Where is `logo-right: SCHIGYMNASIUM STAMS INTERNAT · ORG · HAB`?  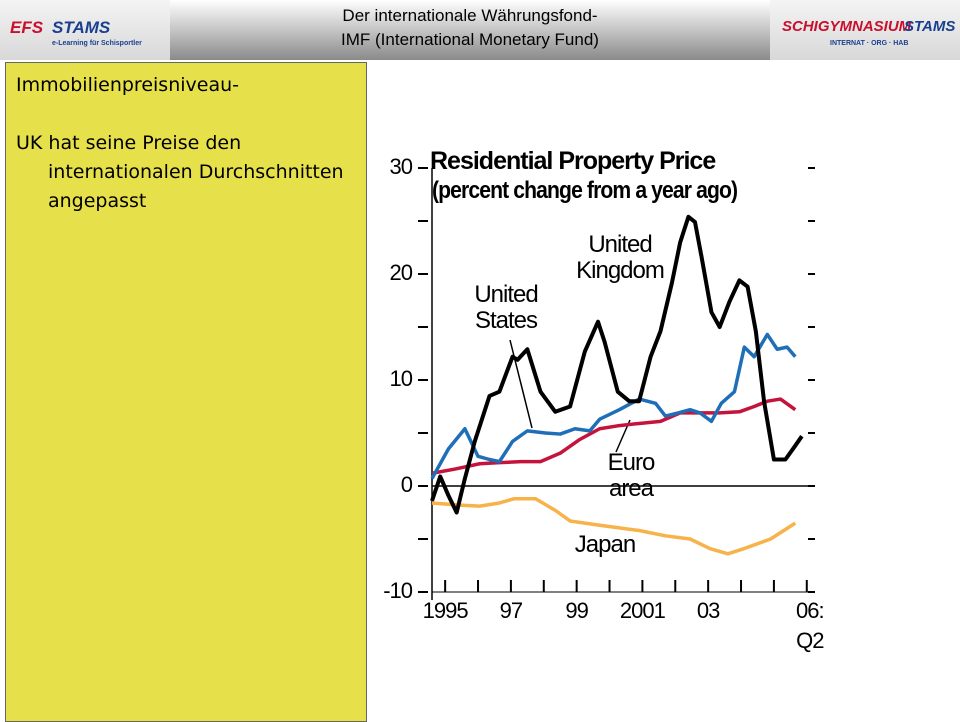
logo-right: SCHIGYMNASIUM STAMS INTERNAT · ORG · HAB is located at coordinates (865, 30).